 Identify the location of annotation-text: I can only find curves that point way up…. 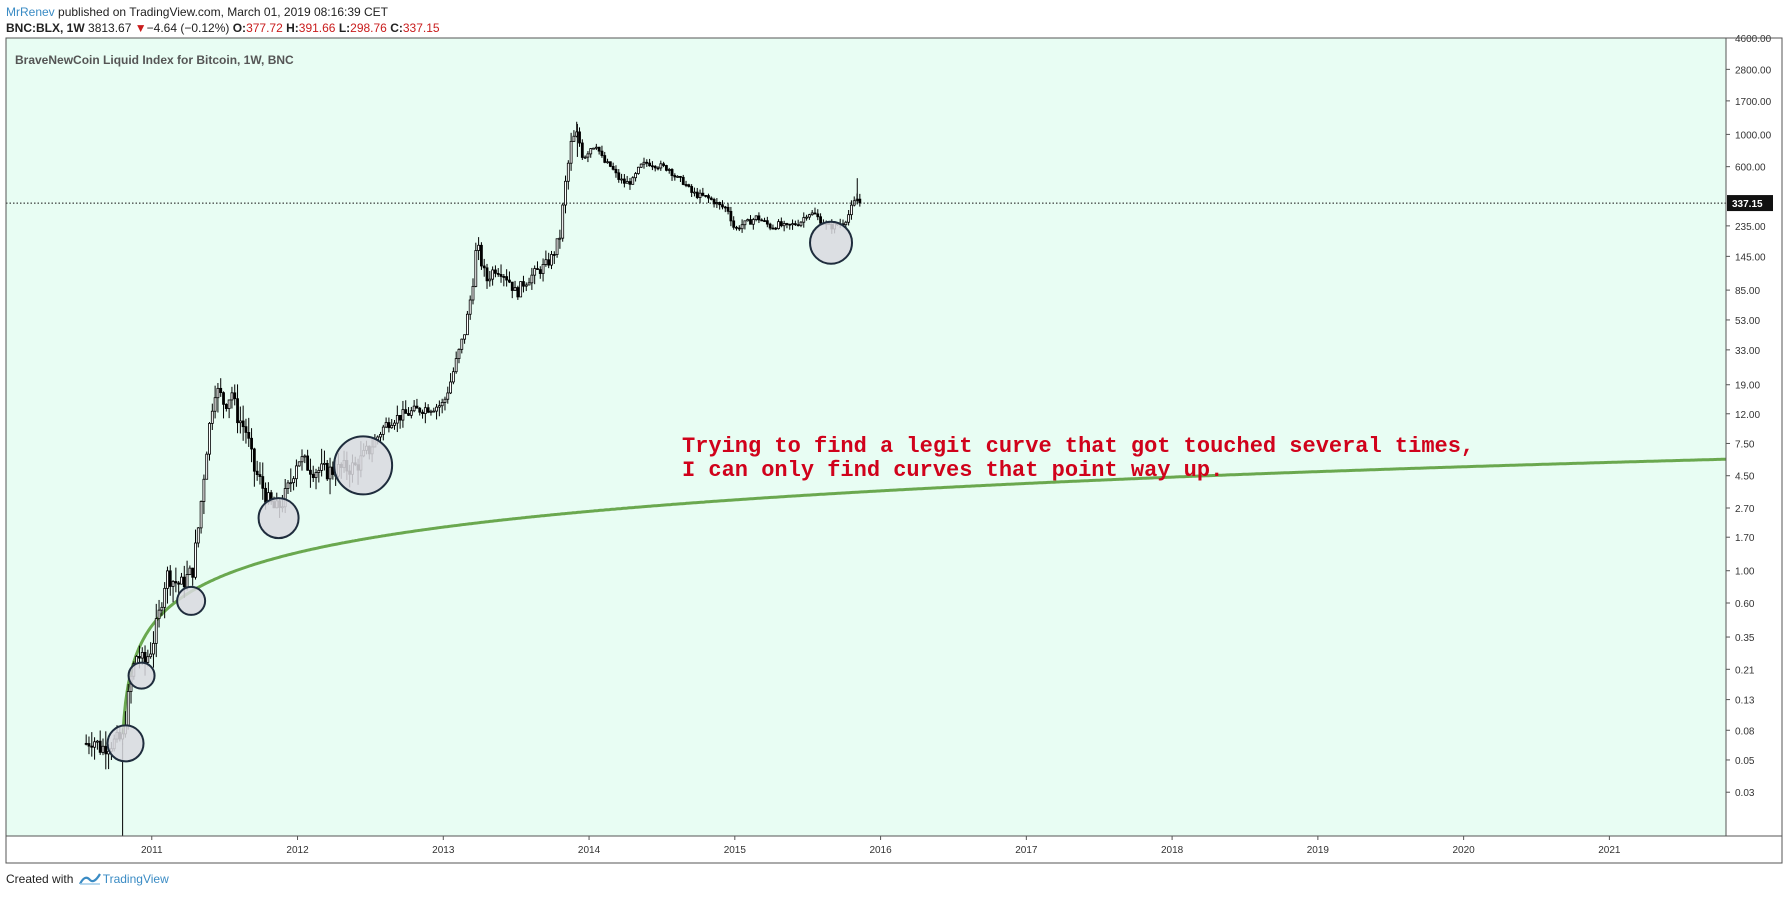
(952, 470).